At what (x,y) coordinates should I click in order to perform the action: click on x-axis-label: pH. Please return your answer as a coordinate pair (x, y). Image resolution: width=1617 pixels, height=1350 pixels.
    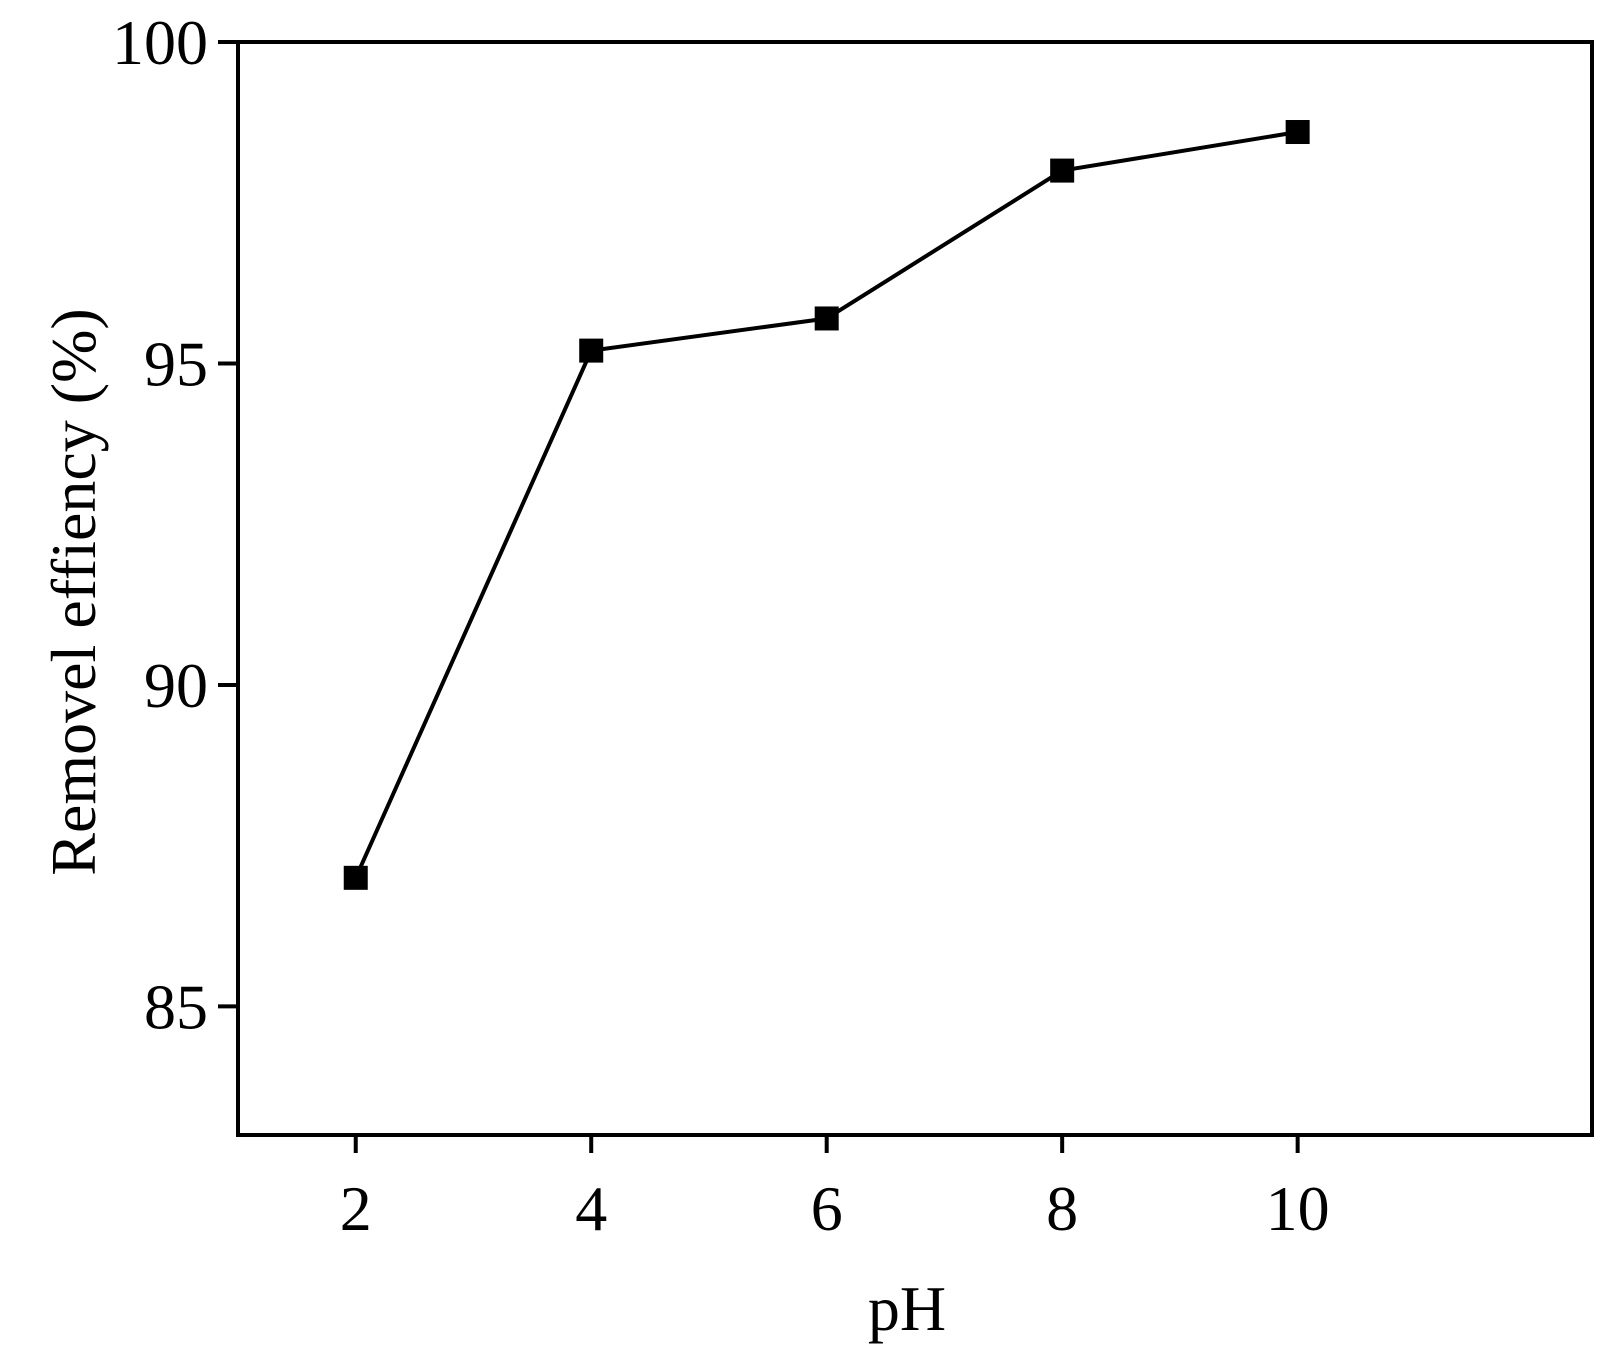
    Looking at the image, I should click on (907, 1308).